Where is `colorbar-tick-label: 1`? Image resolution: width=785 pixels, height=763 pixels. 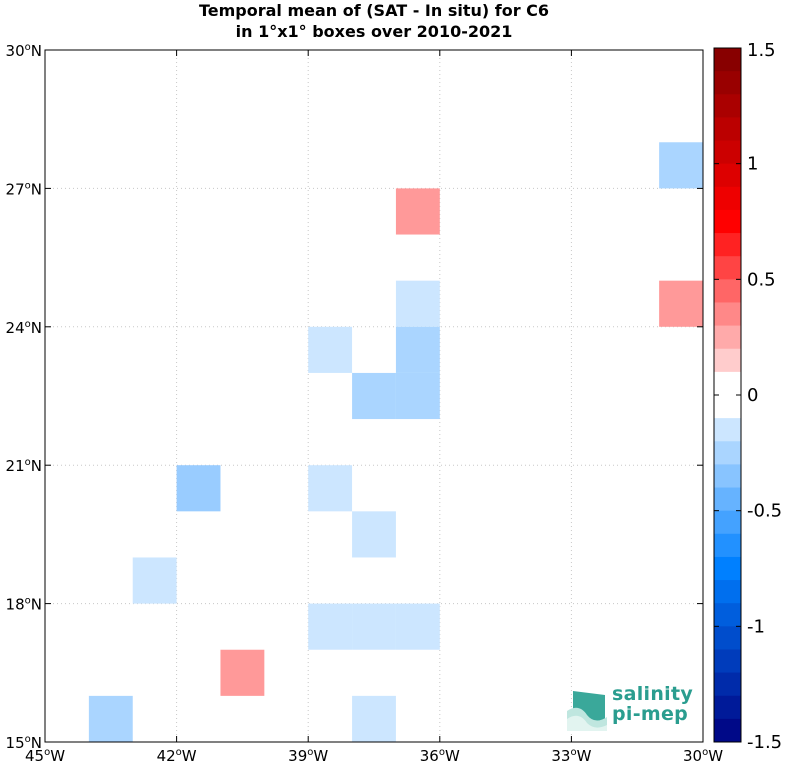 colorbar-tick-label: 1 is located at coordinates (752, 164).